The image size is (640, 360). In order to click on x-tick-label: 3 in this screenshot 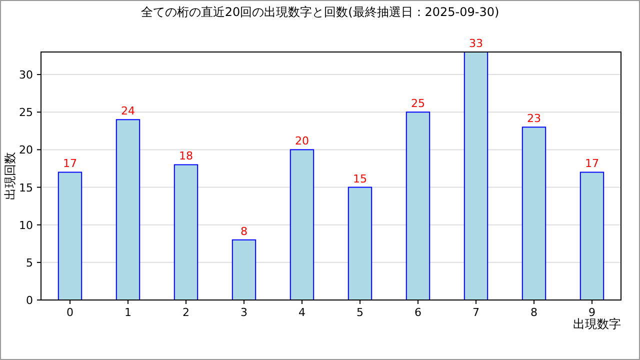, I will do `click(244, 312)`.